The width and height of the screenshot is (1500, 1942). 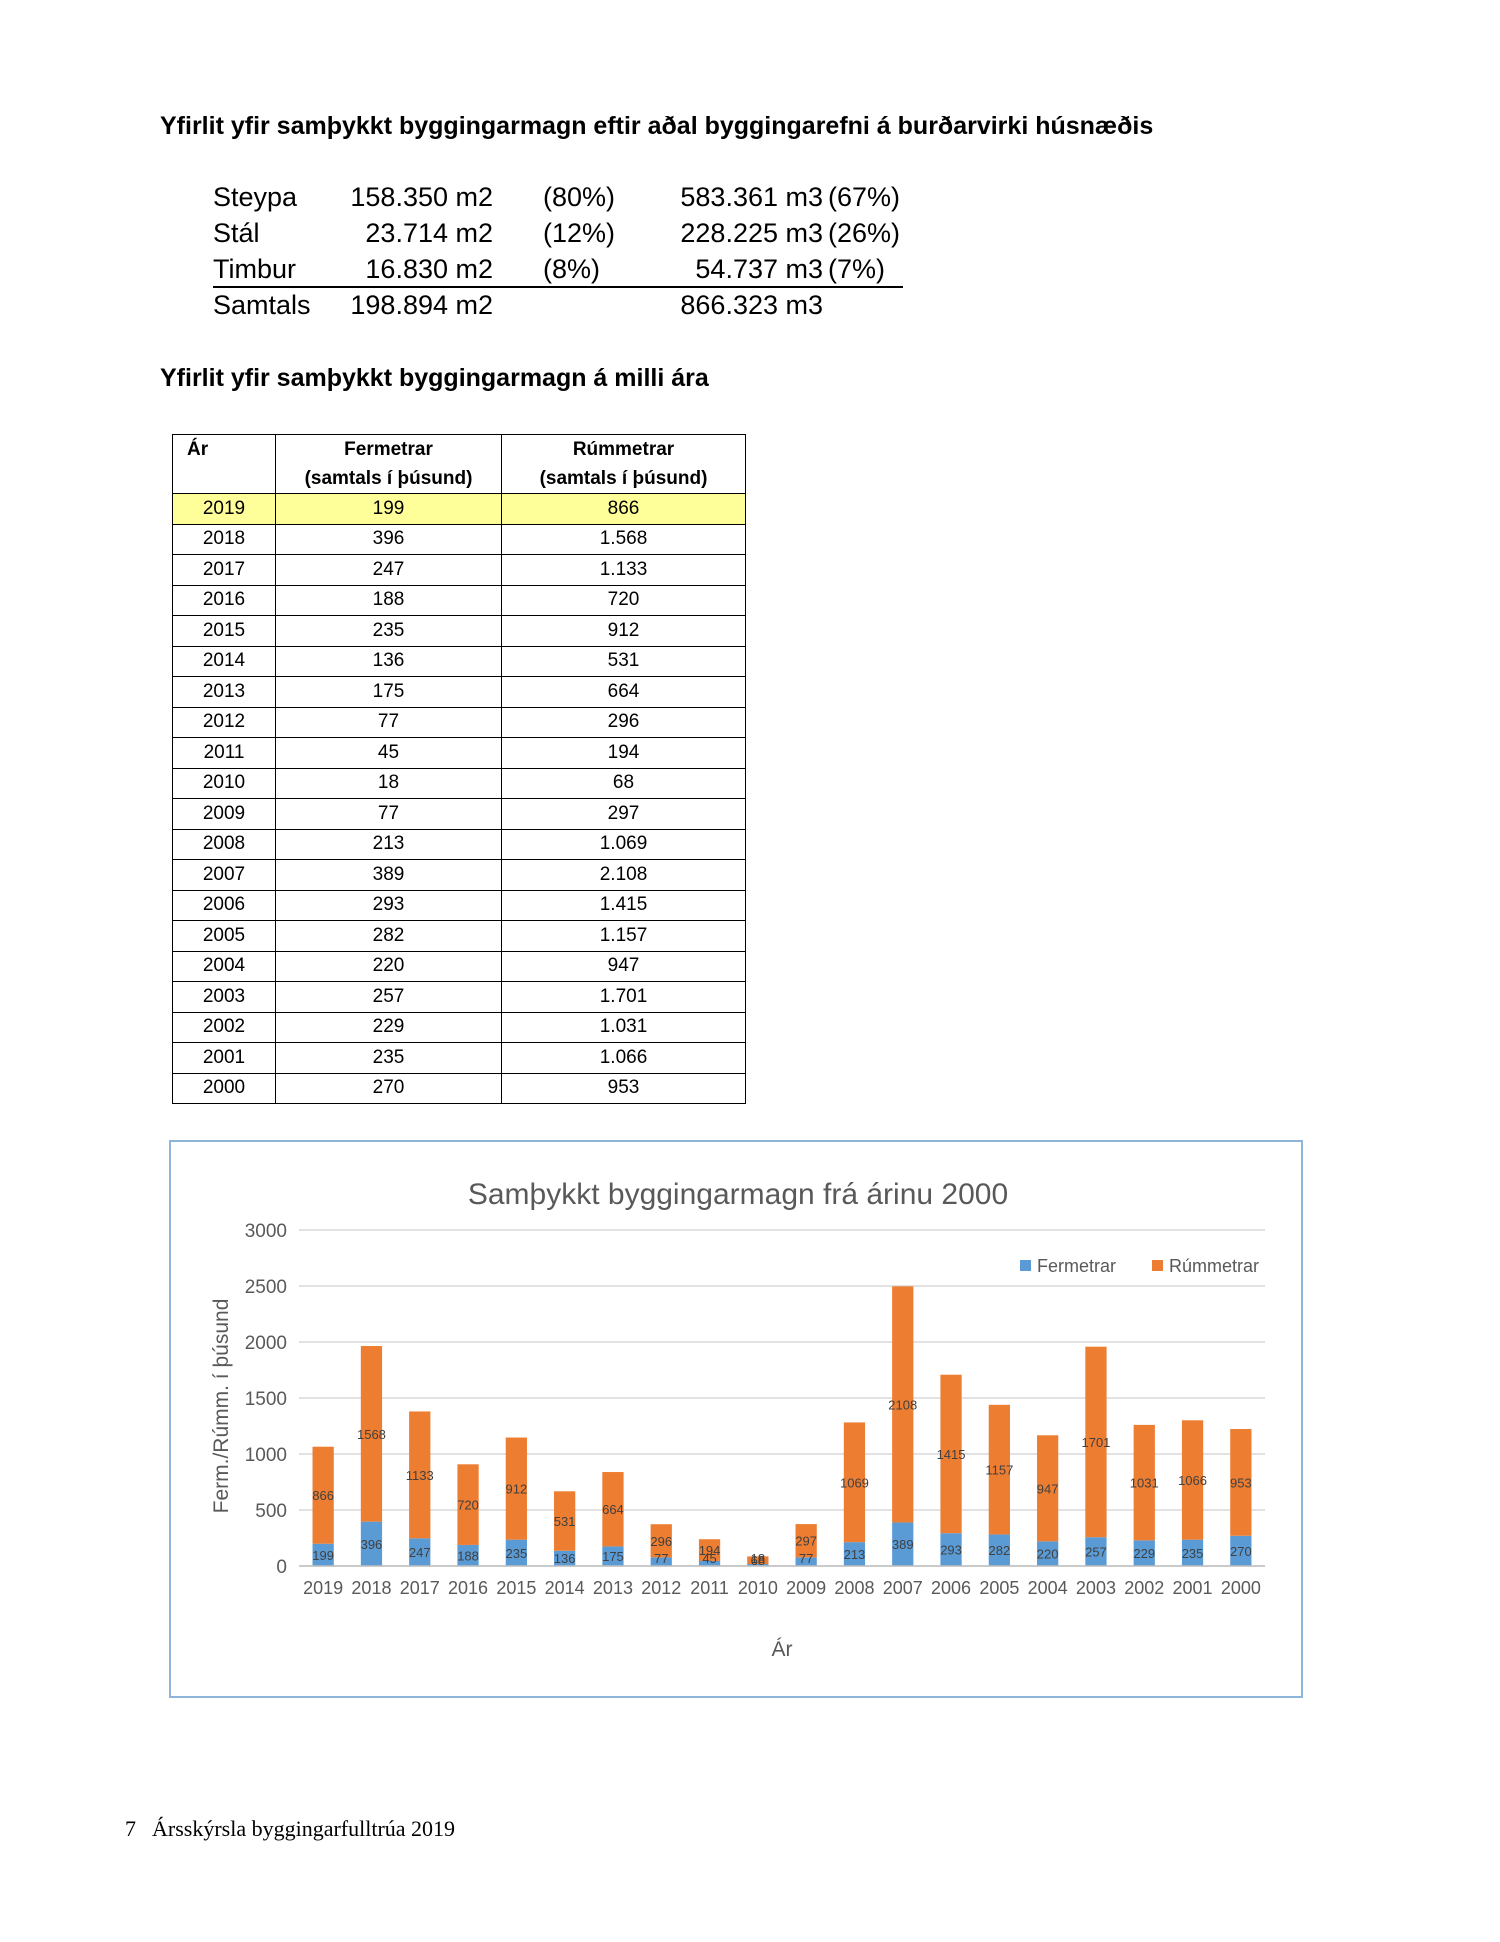 I want to click on data-label-fermetrar: 199, so click(x=323, y=1555).